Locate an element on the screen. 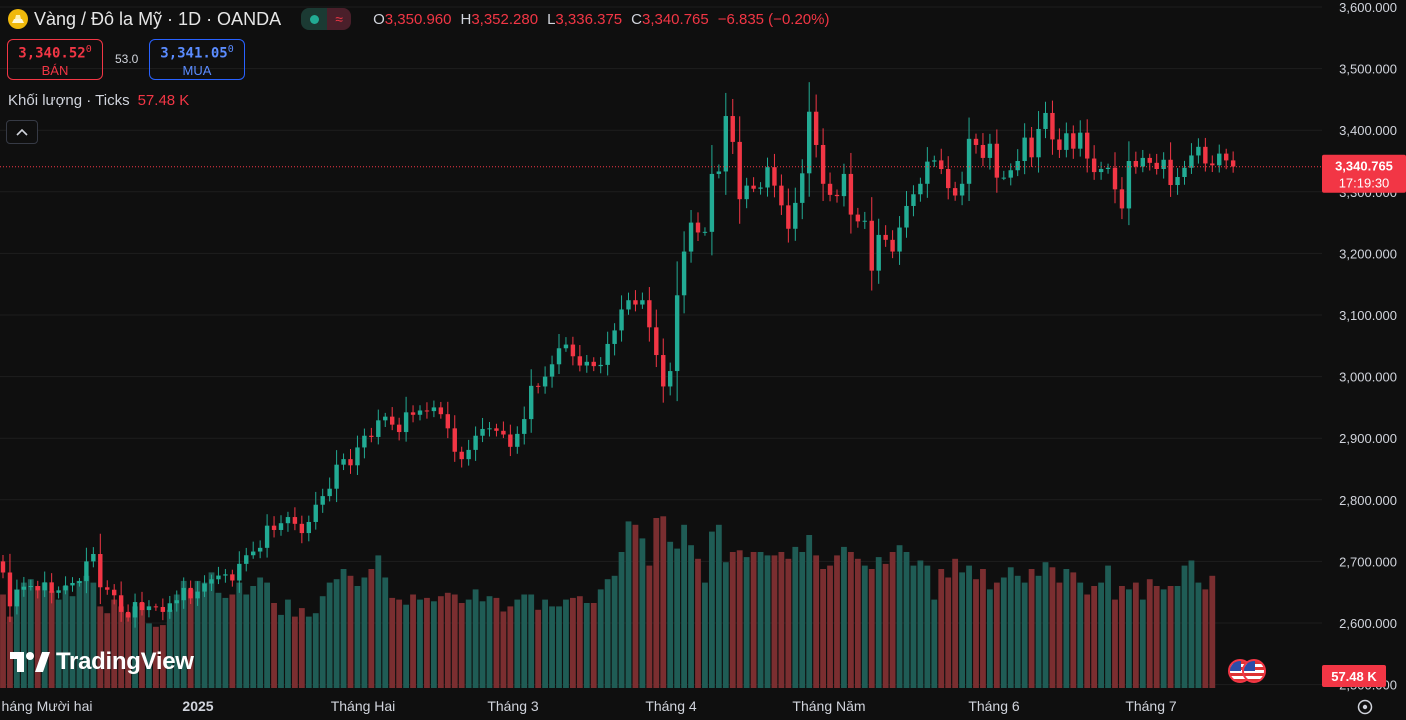 The height and width of the screenshot is (720, 1406). us-flag-icon is located at coordinates (1254, 671).